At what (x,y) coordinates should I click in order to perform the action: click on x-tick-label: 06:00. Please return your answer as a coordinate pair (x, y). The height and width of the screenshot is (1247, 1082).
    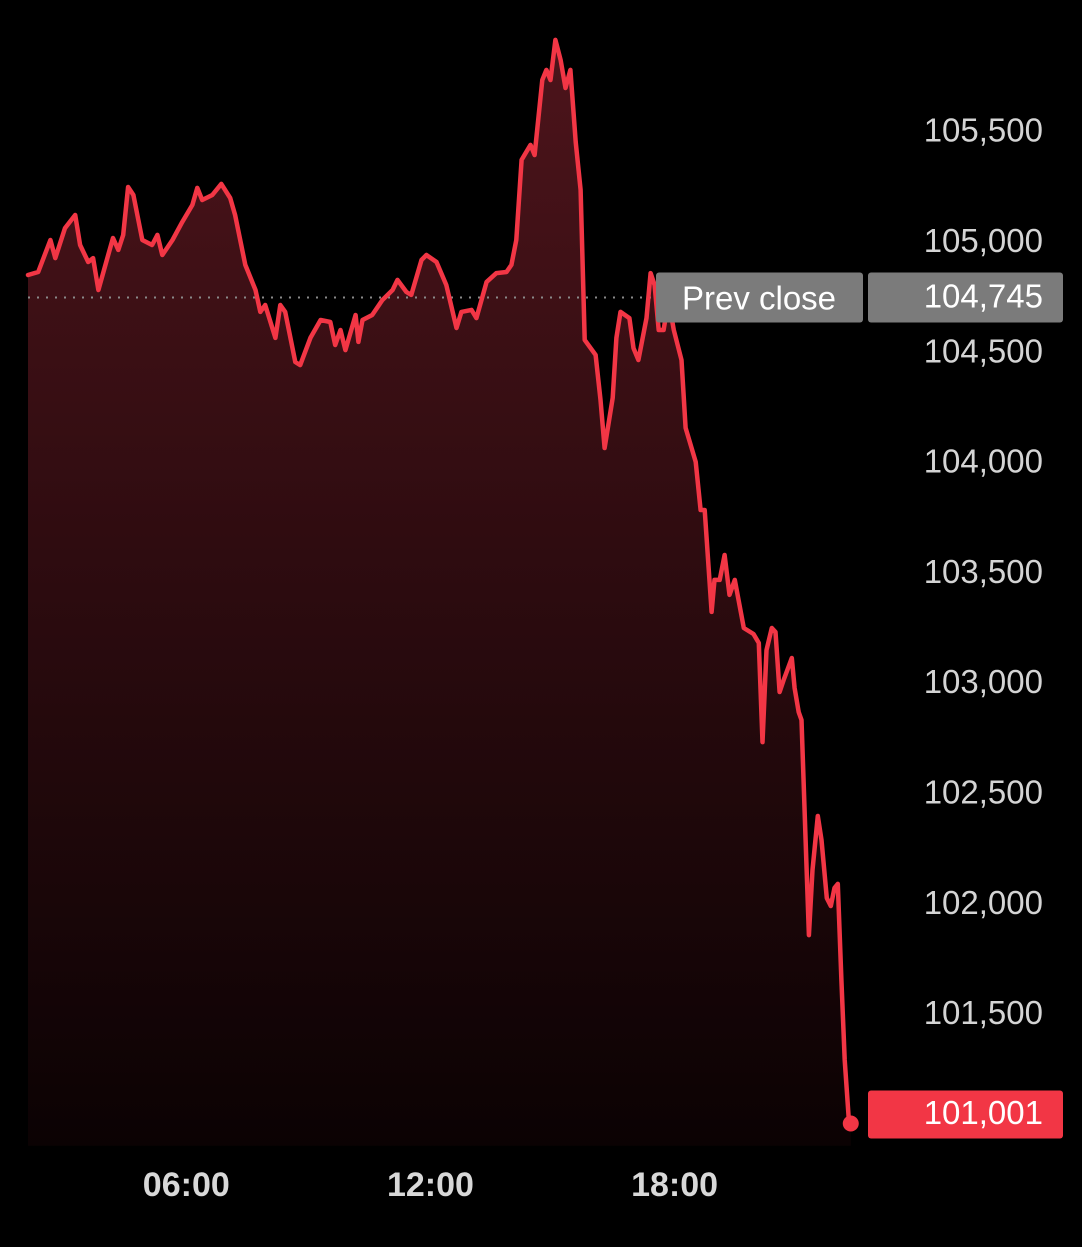
    Looking at the image, I should click on (186, 1185).